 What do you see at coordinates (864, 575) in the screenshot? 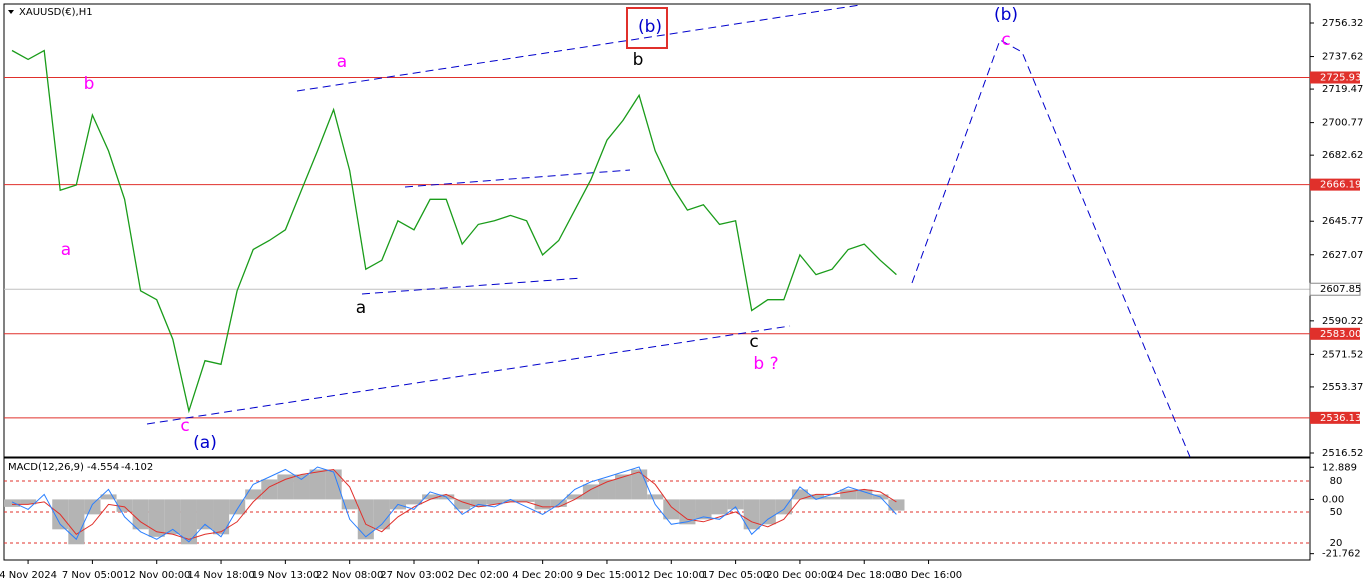
I see `x-tick-label: 24 Dec 18:00` at bounding box center [864, 575].